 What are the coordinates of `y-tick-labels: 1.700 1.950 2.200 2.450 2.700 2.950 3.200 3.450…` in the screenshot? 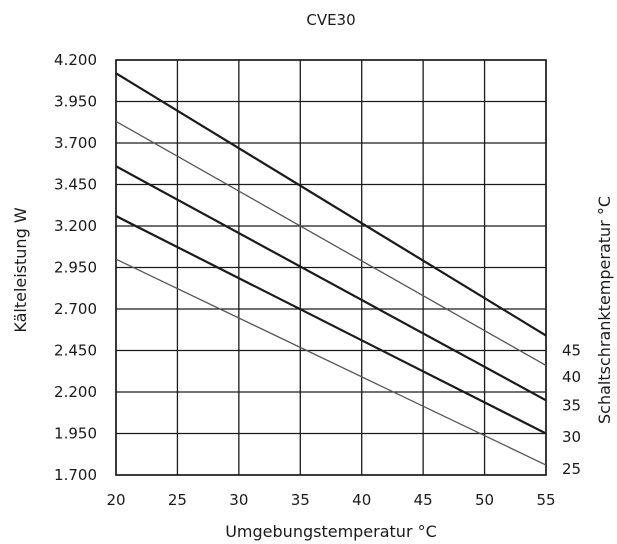 It's located at (75, 267).